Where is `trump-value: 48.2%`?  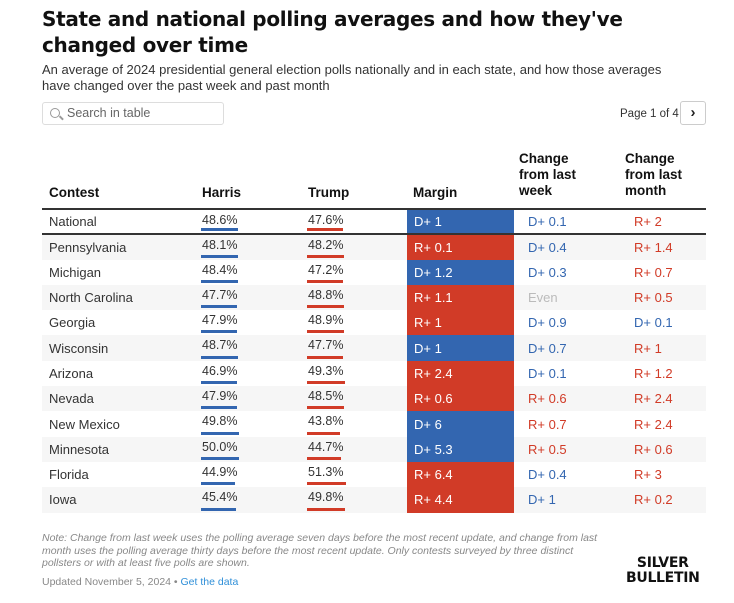
trump-value: 48.2% is located at coordinates (326, 245).